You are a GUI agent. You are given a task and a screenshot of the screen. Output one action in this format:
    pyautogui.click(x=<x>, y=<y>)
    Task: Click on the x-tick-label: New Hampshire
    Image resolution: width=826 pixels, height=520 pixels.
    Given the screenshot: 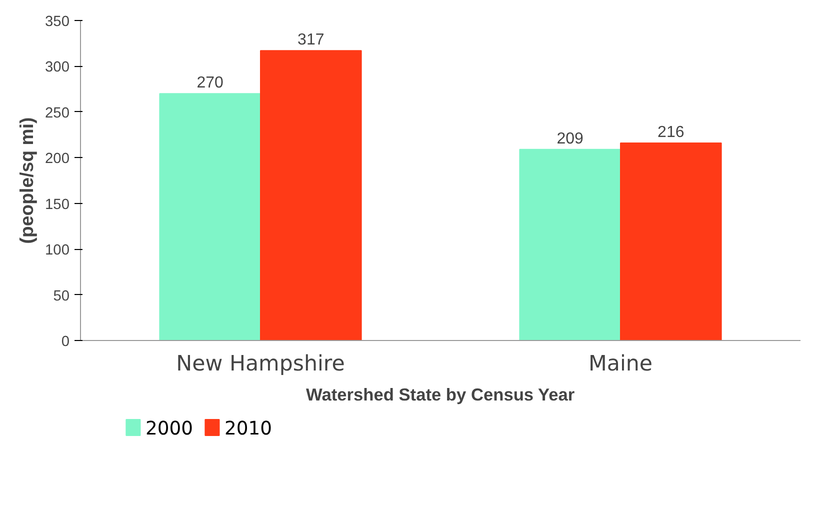 What is the action you would take?
    pyautogui.click(x=260, y=364)
    